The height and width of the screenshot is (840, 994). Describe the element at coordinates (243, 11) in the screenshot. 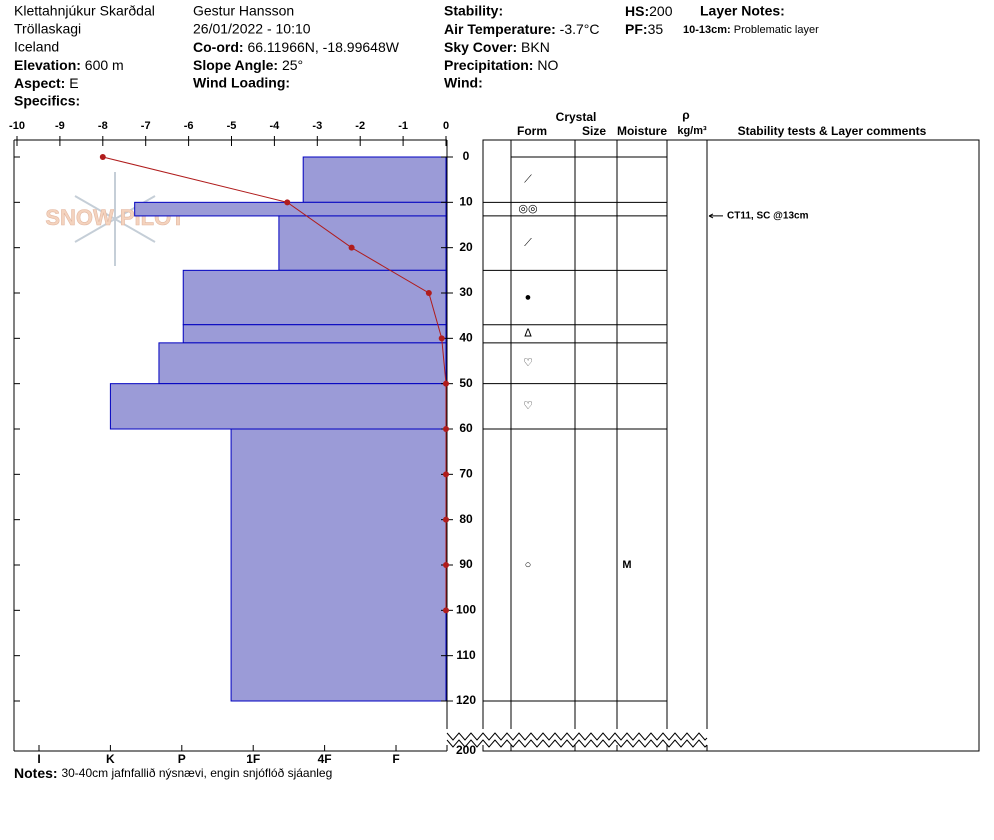

I see `observer: Gestur Hansson` at that location.